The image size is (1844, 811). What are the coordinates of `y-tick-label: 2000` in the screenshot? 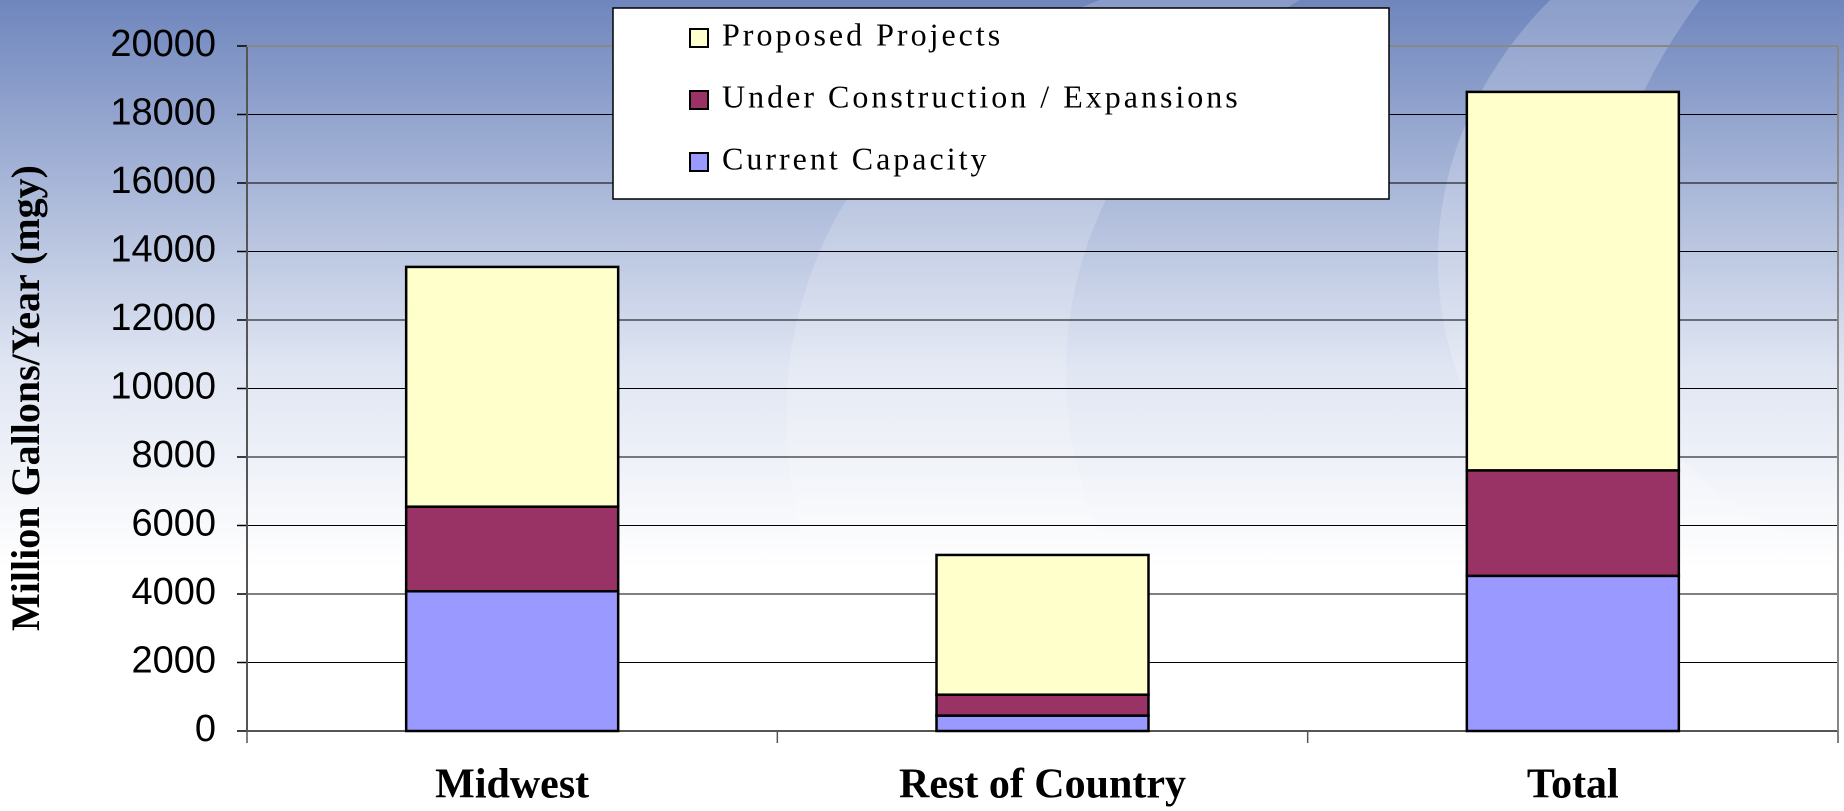 It's located at (173, 661).